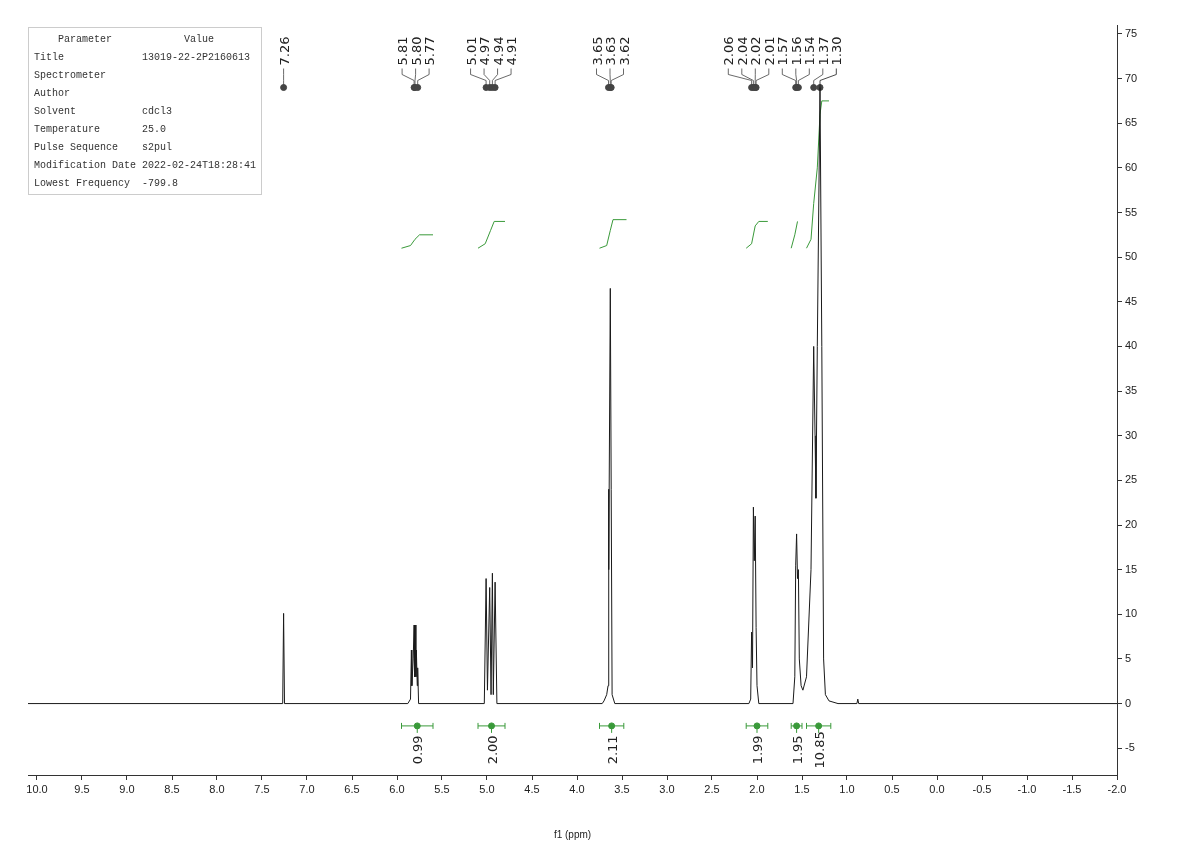 The image size is (1190, 841). Describe the element at coordinates (1131, 122) in the screenshot. I see `y-tick-label: 65` at that location.